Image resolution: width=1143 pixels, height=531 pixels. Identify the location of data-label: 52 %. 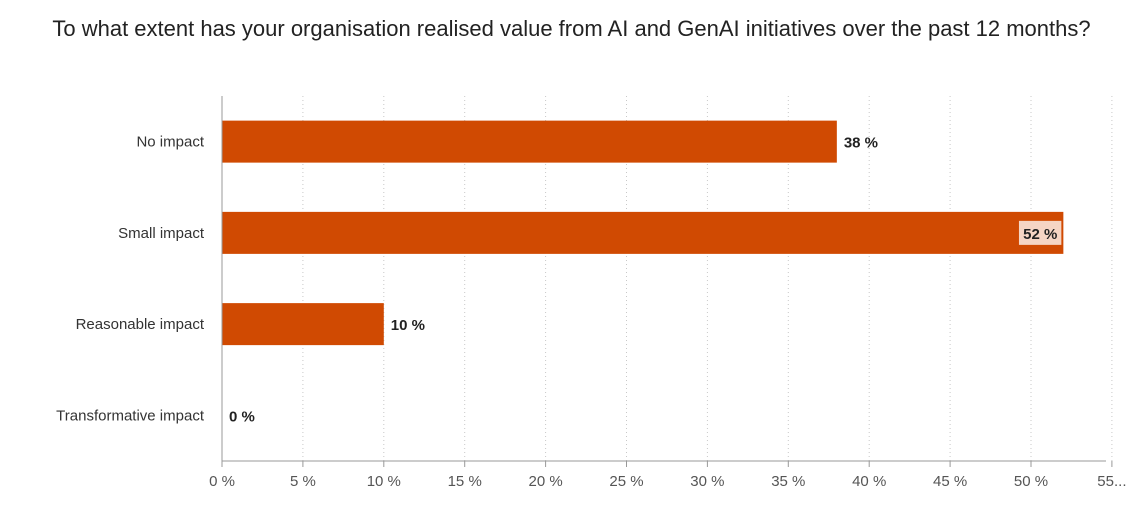
(1040, 234).